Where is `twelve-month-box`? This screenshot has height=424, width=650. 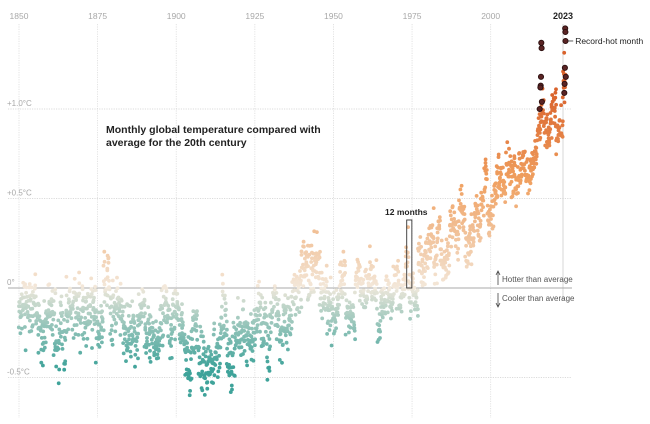 twelve-month-box is located at coordinates (409, 254).